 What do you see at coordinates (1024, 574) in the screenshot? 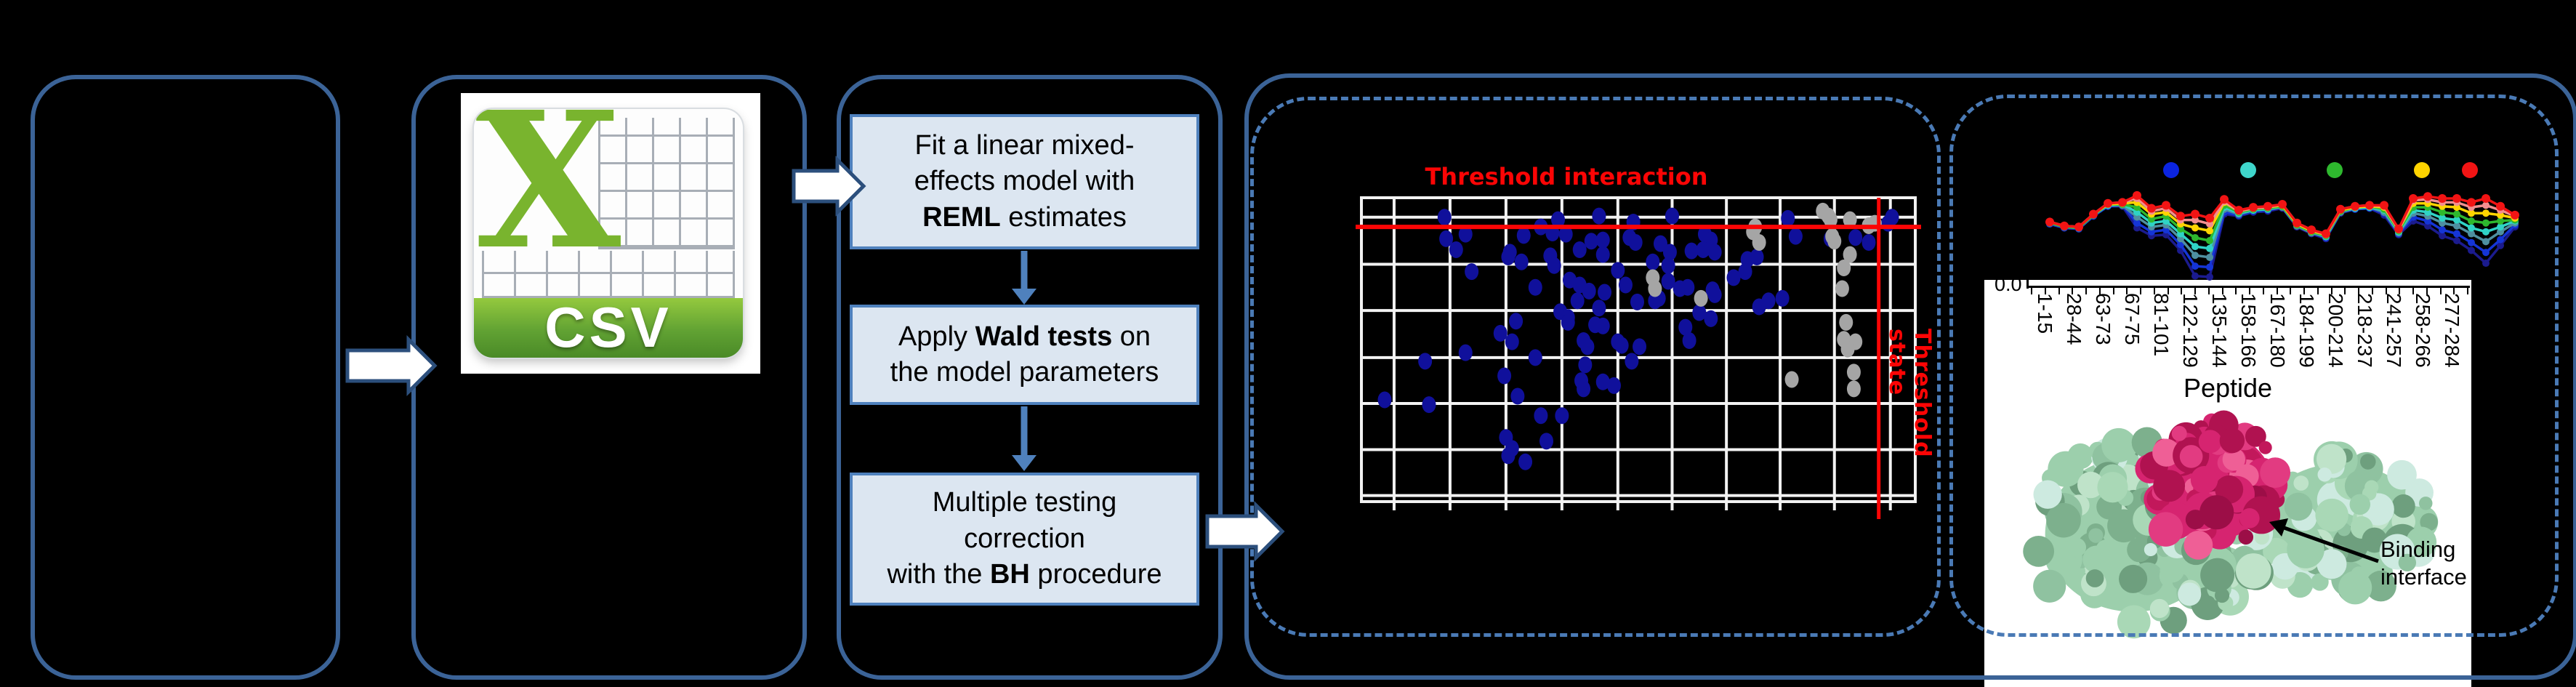
I see `flow-box-line: with the BH procedure` at bounding box center [1024, 574].